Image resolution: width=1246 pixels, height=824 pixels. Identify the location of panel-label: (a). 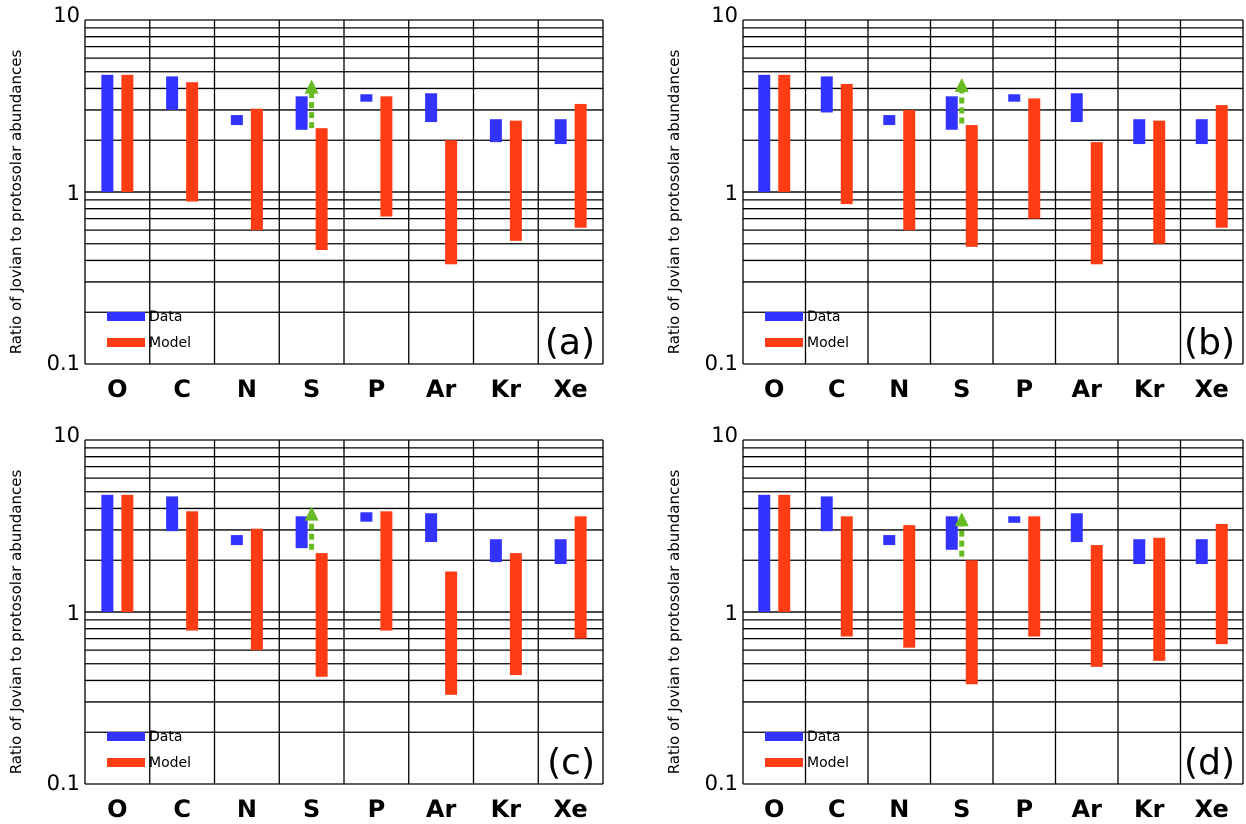
(570, 342).